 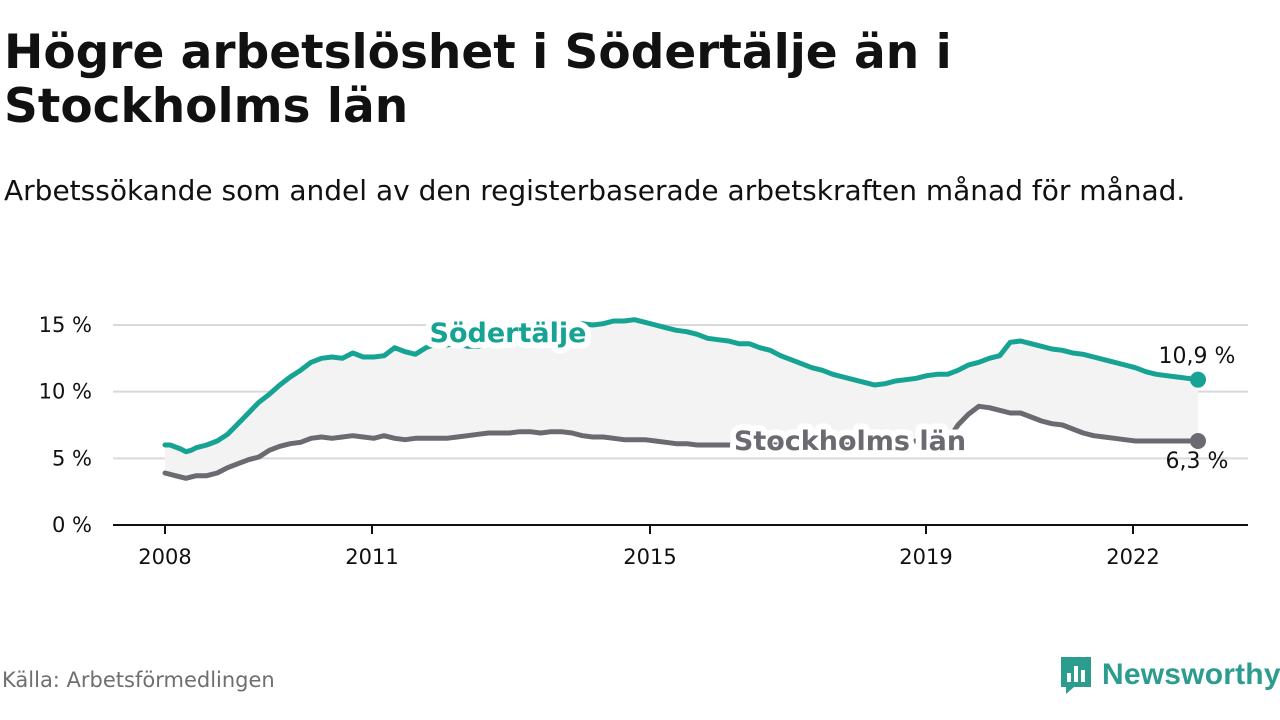 What do you see at coordinates (138, 680) in the screenshot?
I see `source-note: Källa: Arbetsförmedlingen` at bounding box center [138, 680].